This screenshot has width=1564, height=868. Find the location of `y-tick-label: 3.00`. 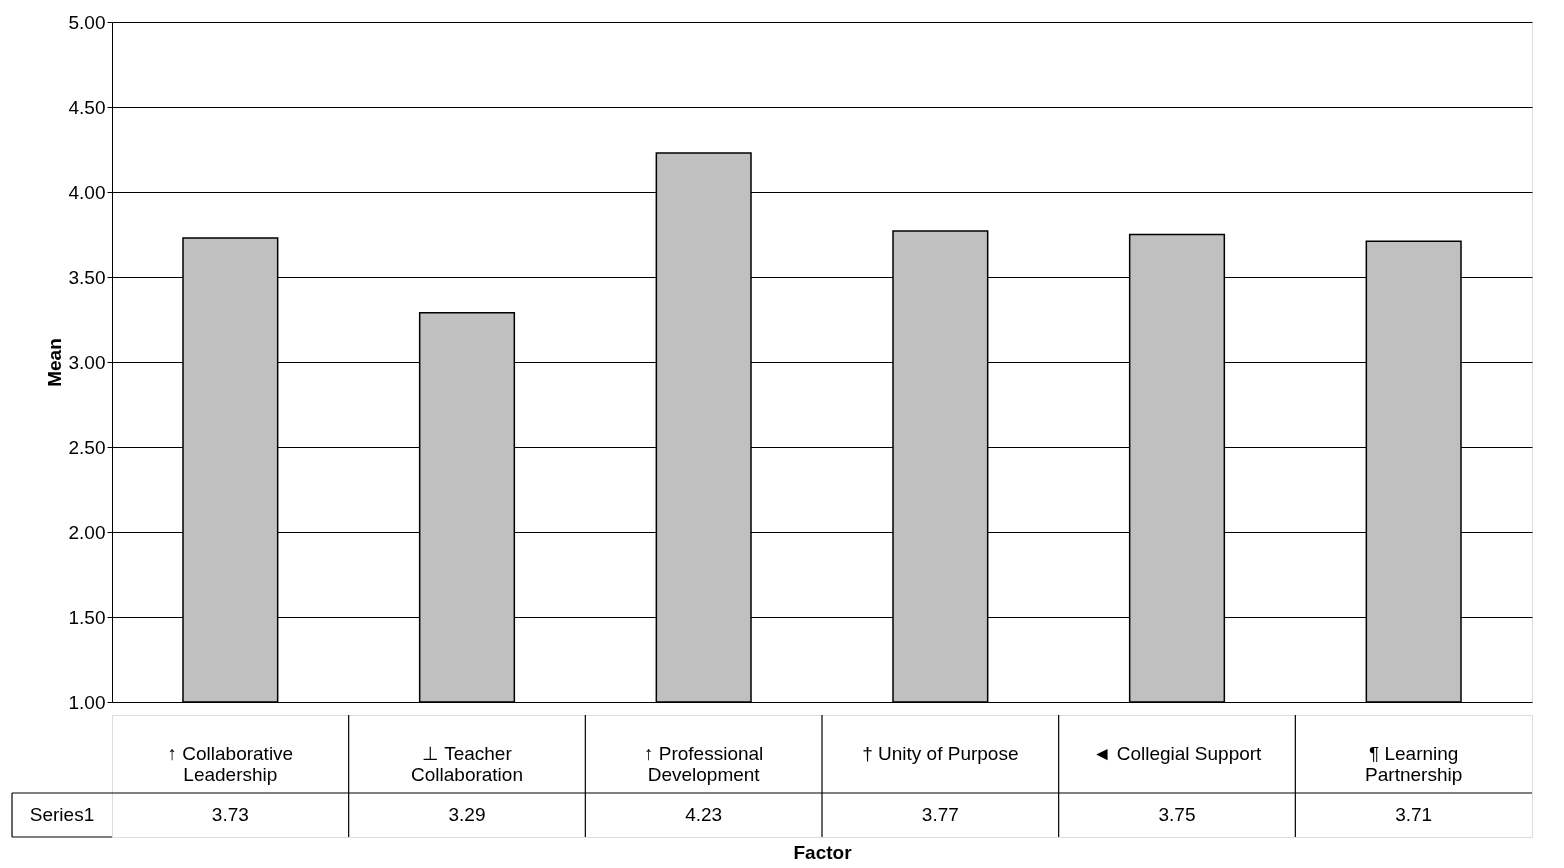

y-tick-label: 3.00 is located at coordinates (87, 362).